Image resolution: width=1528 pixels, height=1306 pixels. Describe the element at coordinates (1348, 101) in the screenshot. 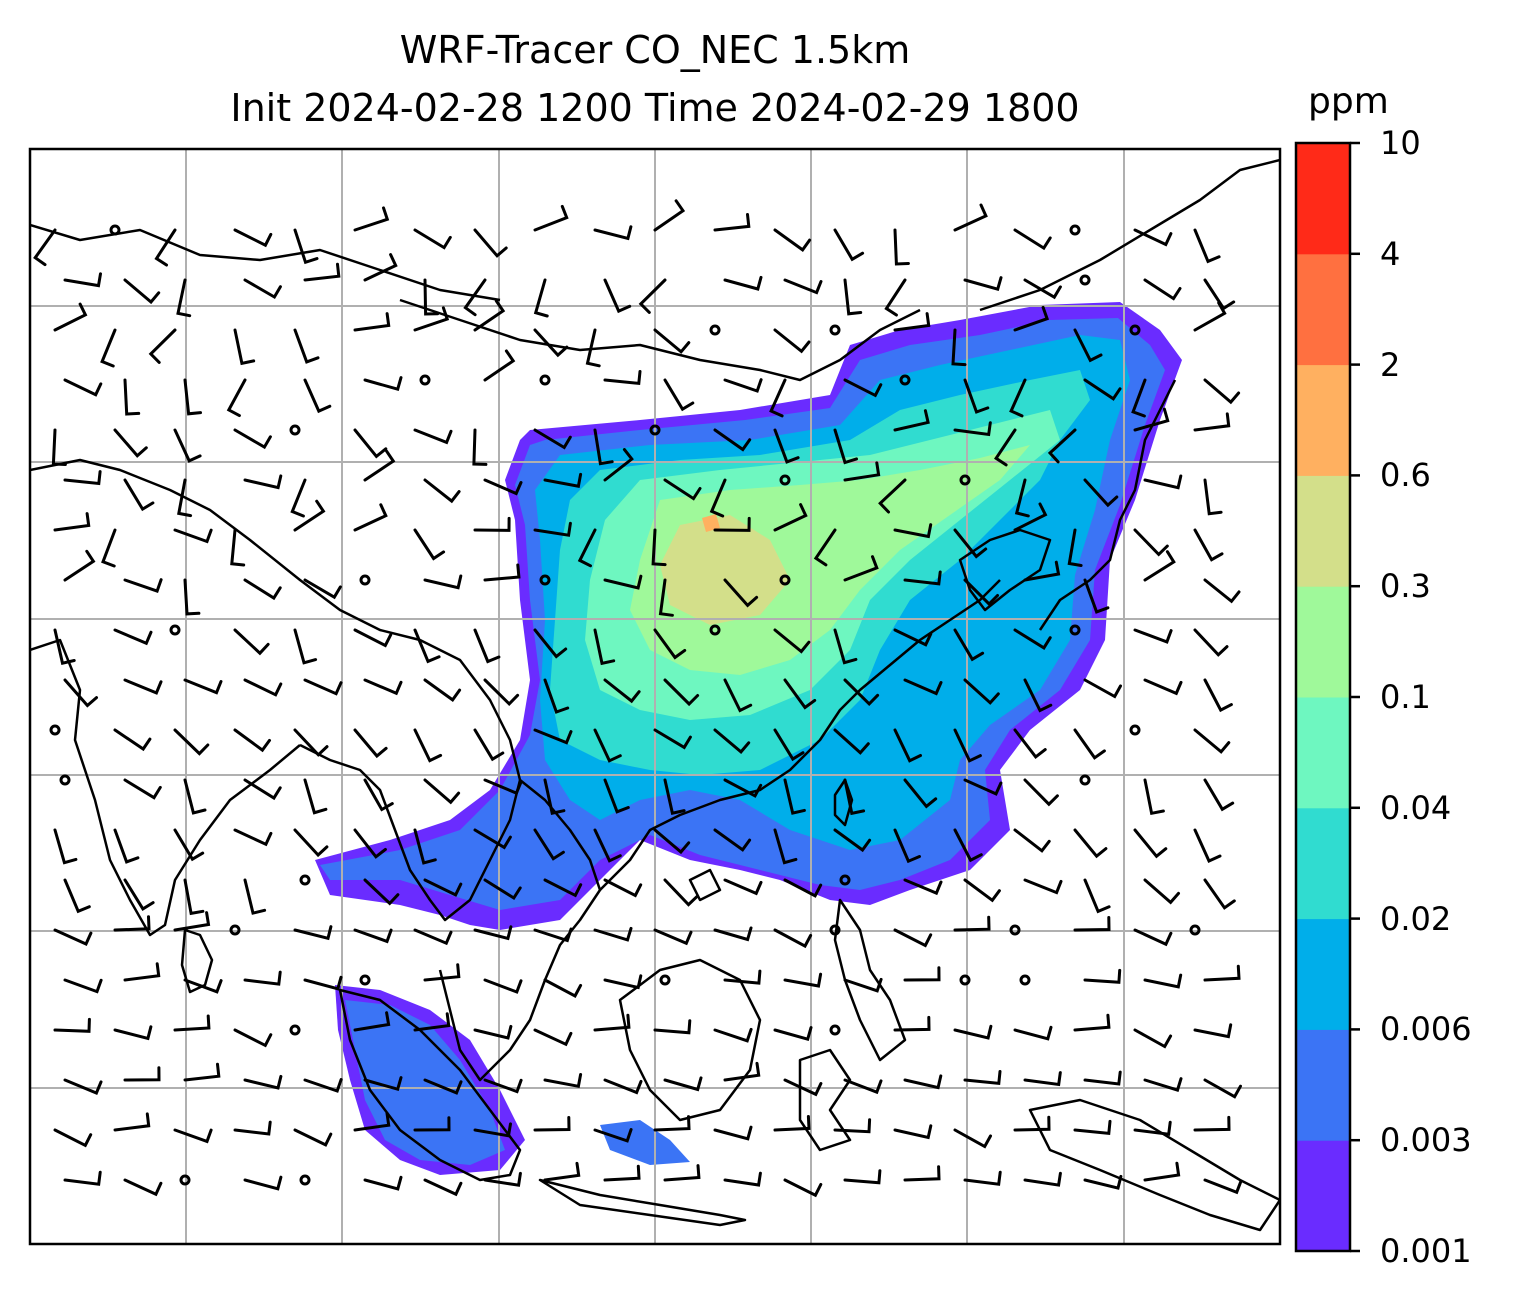

I see `colorbar-unit-label: ppm` at that location.